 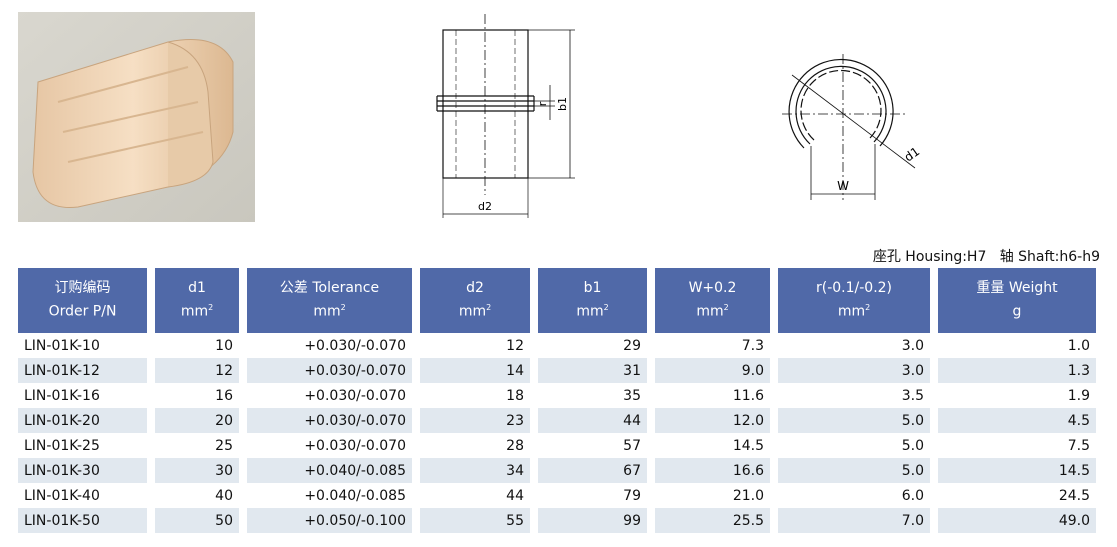 I want to click on table-row: LIN-01K-16 16 +0.030/-0.070 18 35 11.6 3.5 1.9, so click(x=557, y=395).